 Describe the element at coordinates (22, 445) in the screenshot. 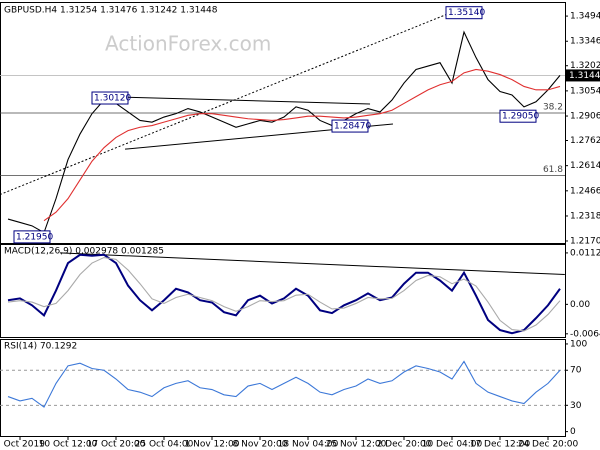

I see `x-tick-label: 3 Oct 2019` at that location.